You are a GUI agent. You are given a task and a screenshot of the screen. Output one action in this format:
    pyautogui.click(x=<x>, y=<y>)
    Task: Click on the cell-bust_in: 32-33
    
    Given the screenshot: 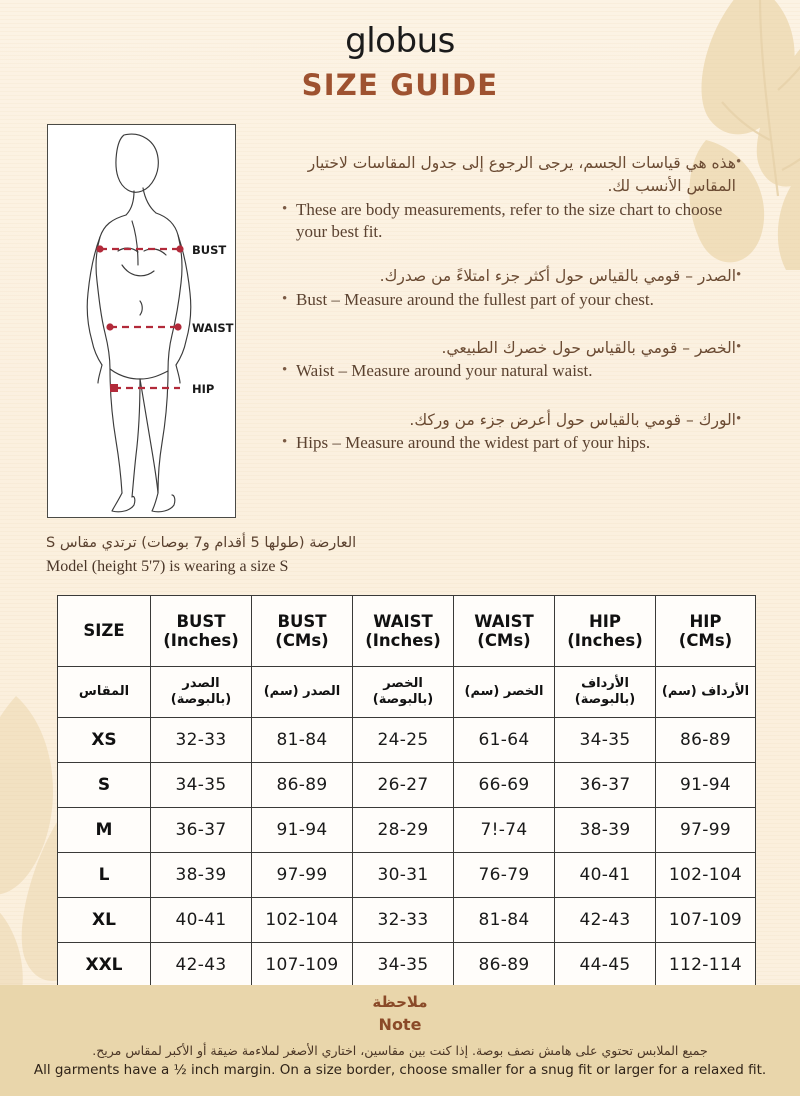 What is the action you would take?
    pyautogui.click(x=201, y=740)
    